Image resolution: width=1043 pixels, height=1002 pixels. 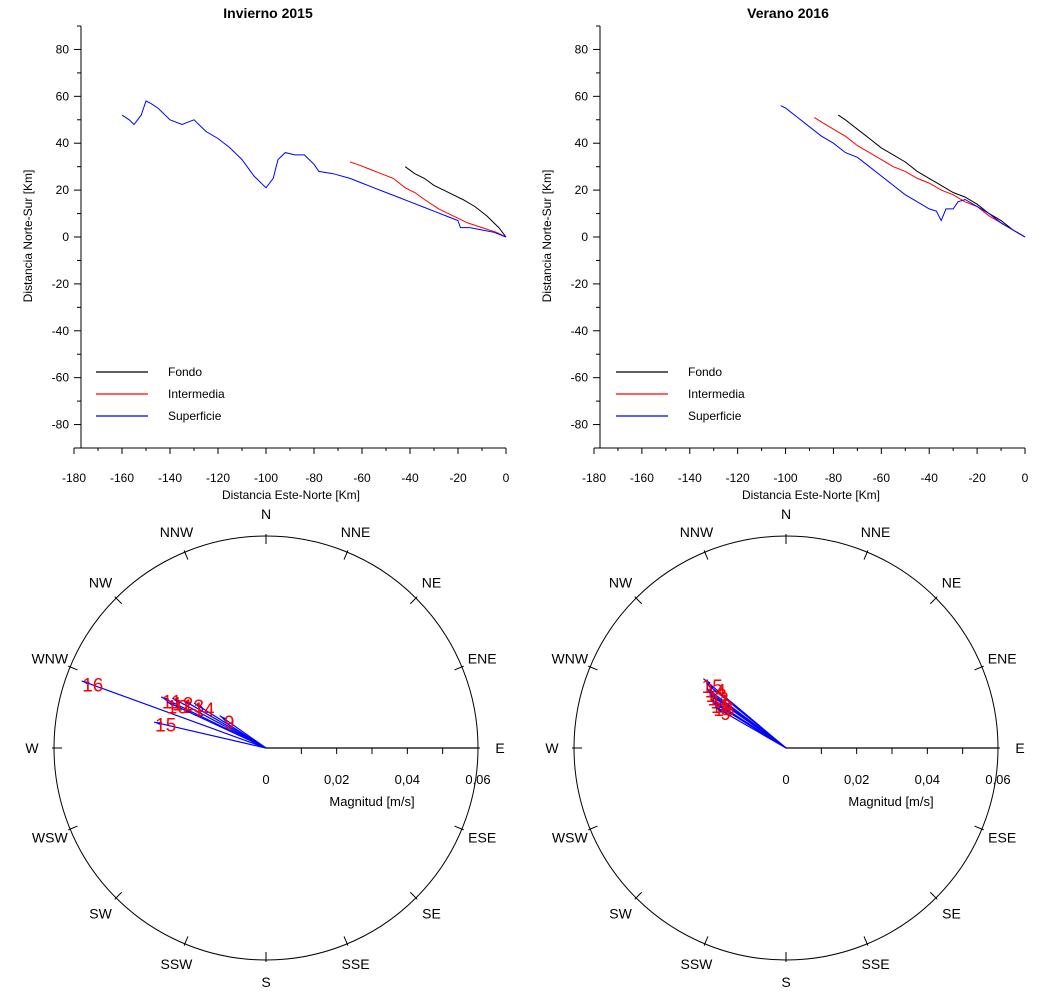 I want to click on x-tick-label: -140, so click(x=690, y=478).